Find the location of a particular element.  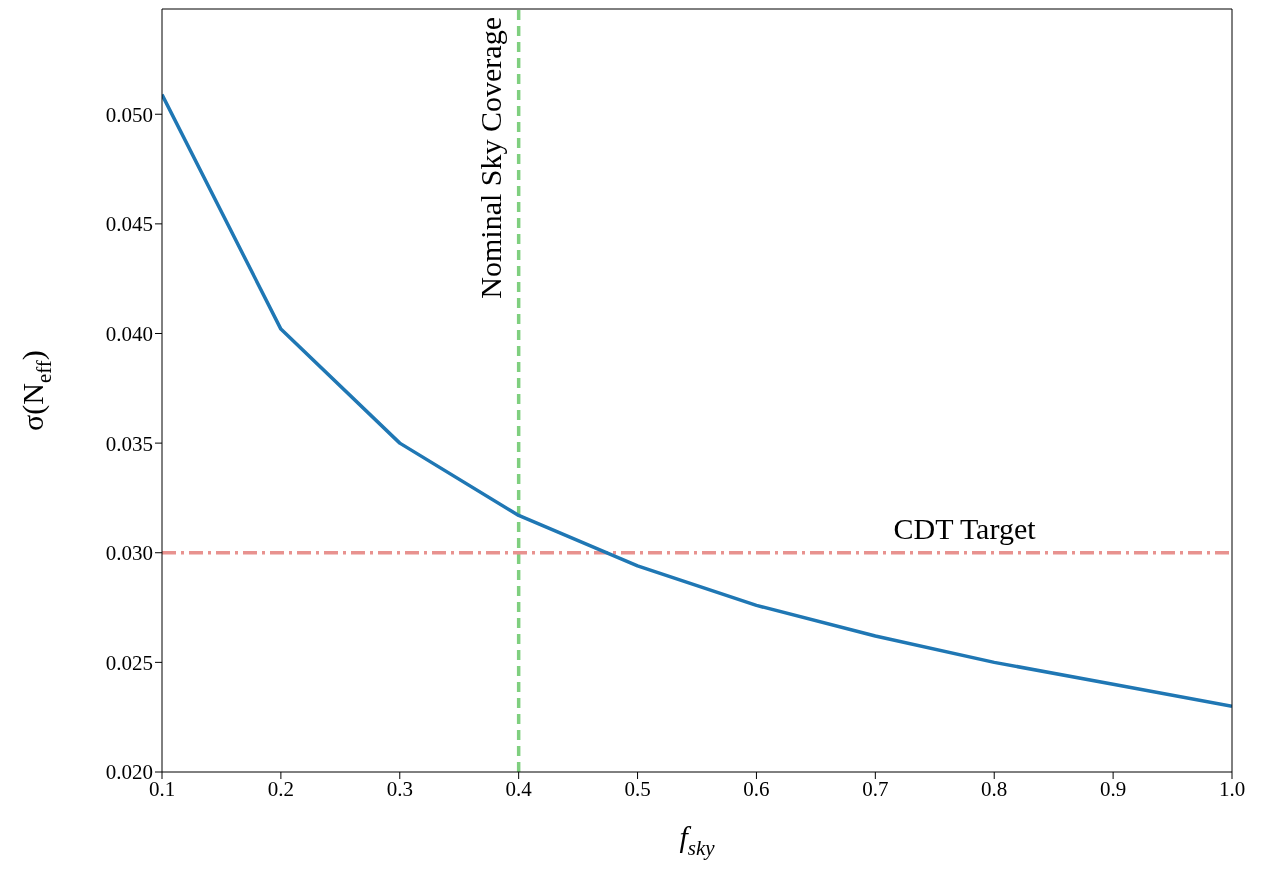

y-tick-label: 0.025 is located at coordinates (129, 662).